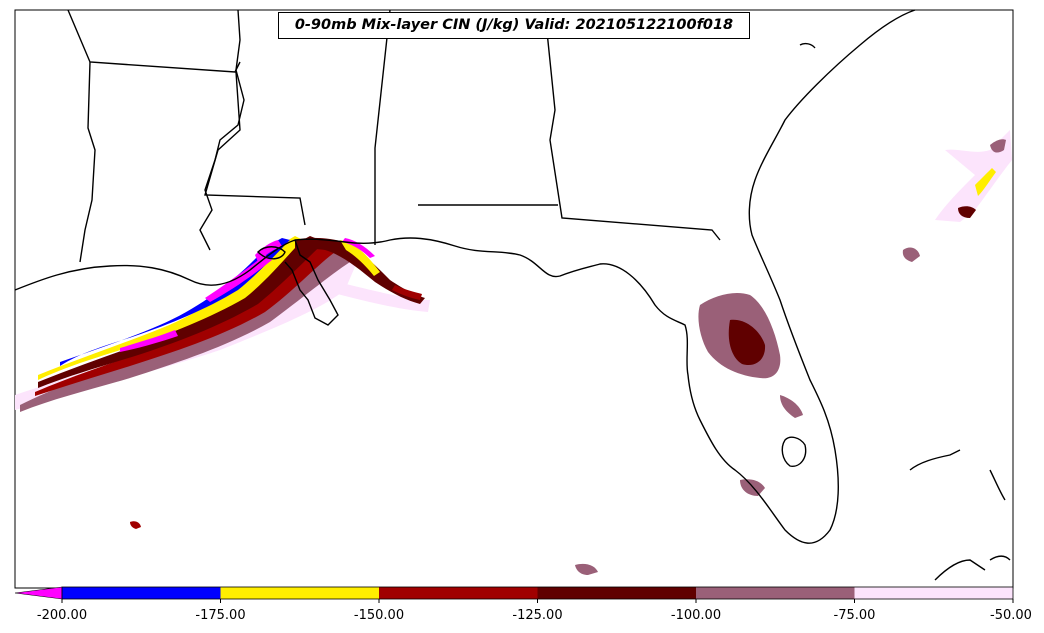 This screenshot has height=633, width=1044. What do you see at coordinates (696, 615) in the screenshot?
I see `colorbar-tick-label: -100.00` at bounding box center [696, 615].